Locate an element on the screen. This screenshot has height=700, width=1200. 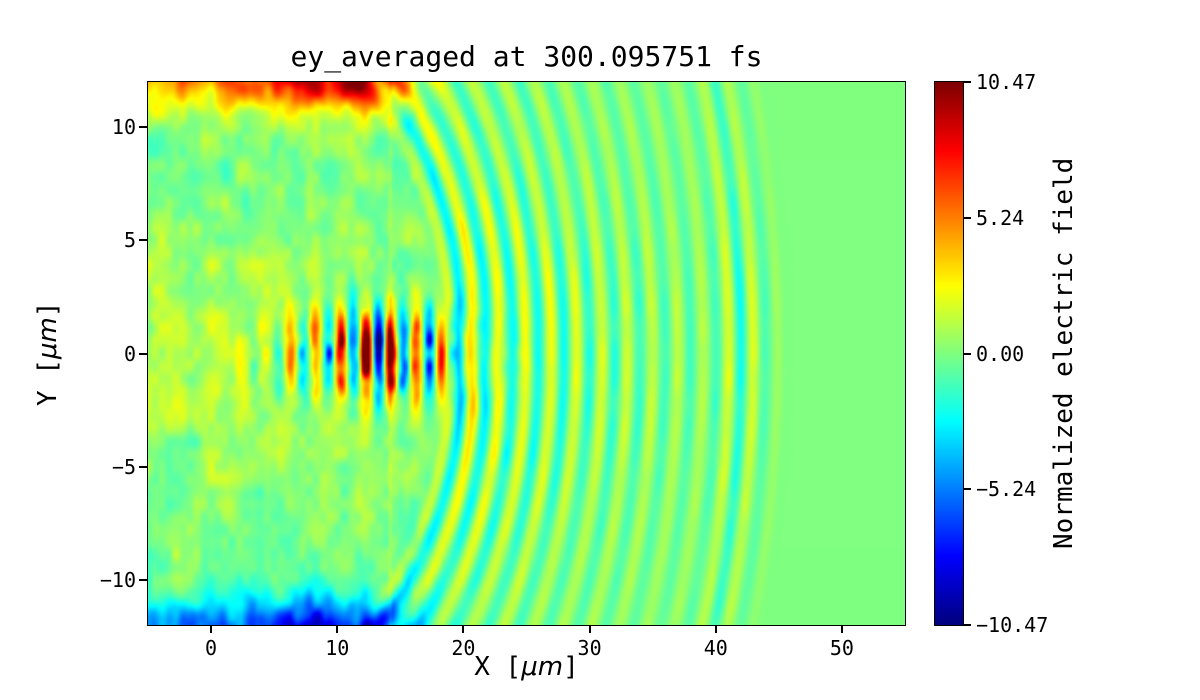
y-axis-label: Y [μm] is located at coordinates (48, 353).